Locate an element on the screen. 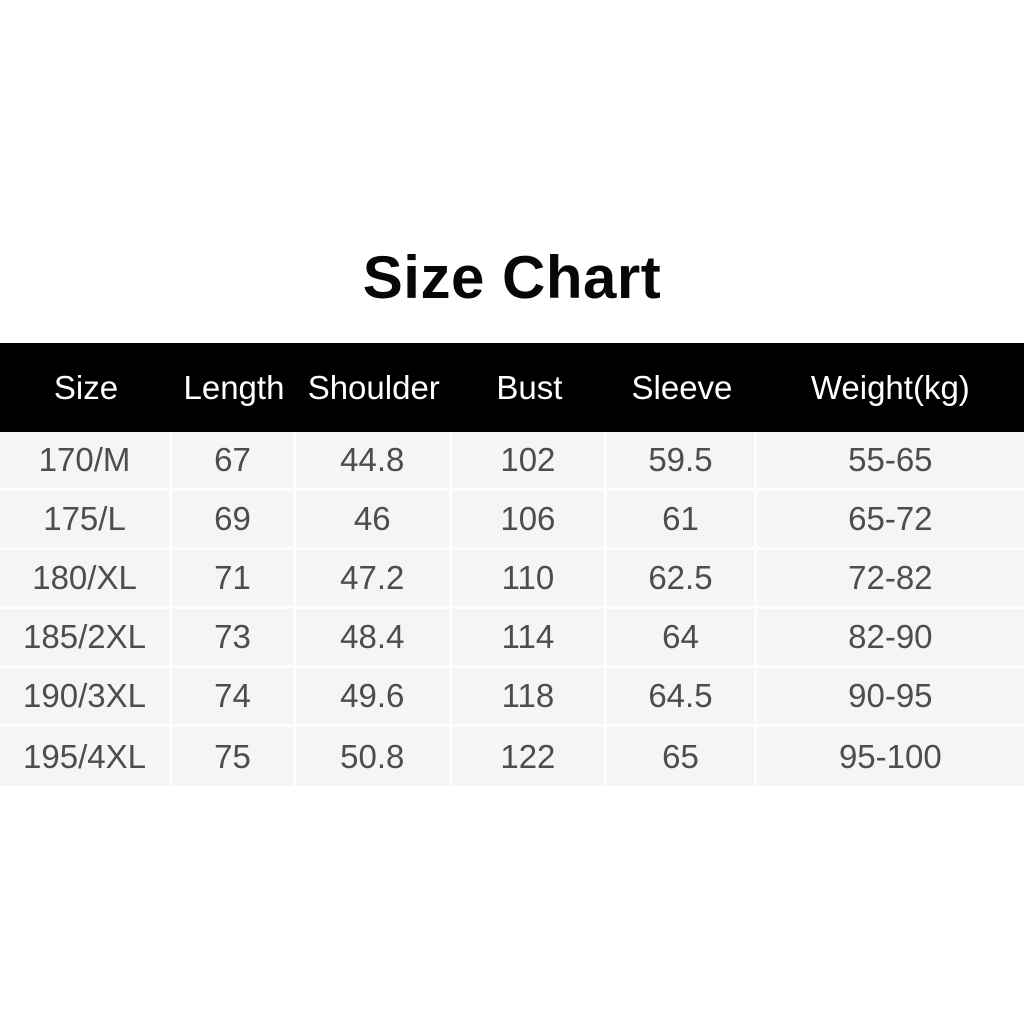 This screenshot has width=1024, height=1024. table-row: 195/4XL 75 50.8 122 65 95-100 is located at coordinates (512, 756).